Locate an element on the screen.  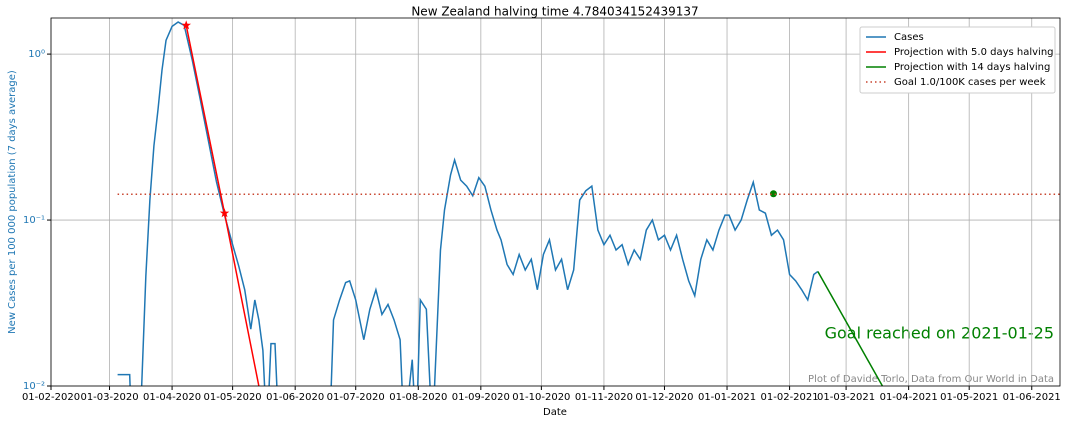
x-tick-label: 01-09-2020 is located at coordinates (481, 397).